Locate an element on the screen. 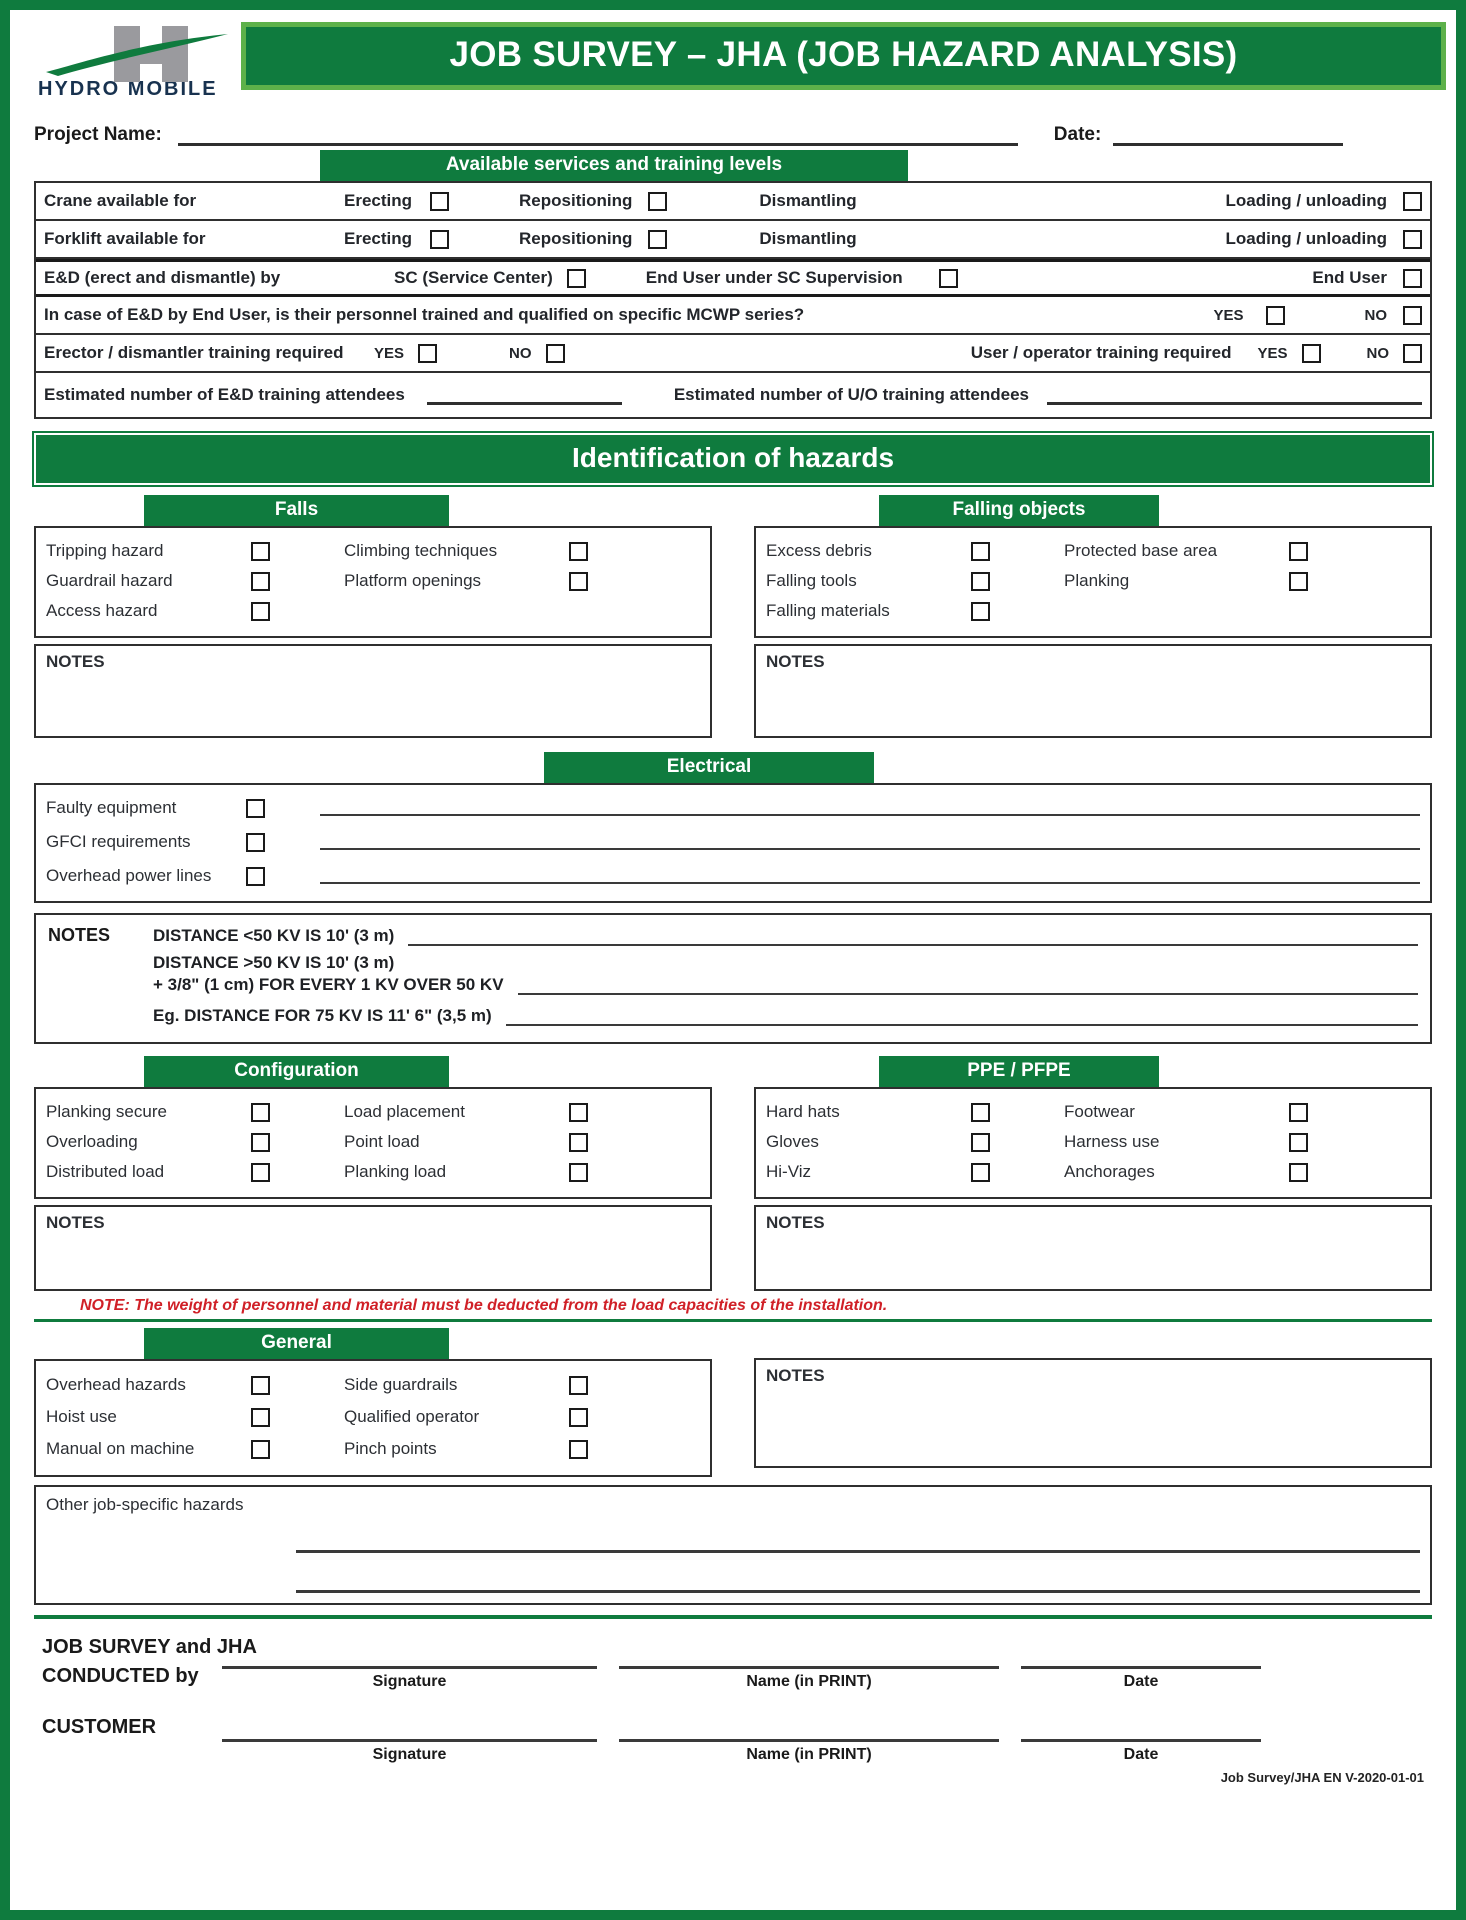 Image resolution: width=1466 pixels, height=1920 pixels. list-item: Guardrail hazard Platform openings is located at coordinates (373, 581).